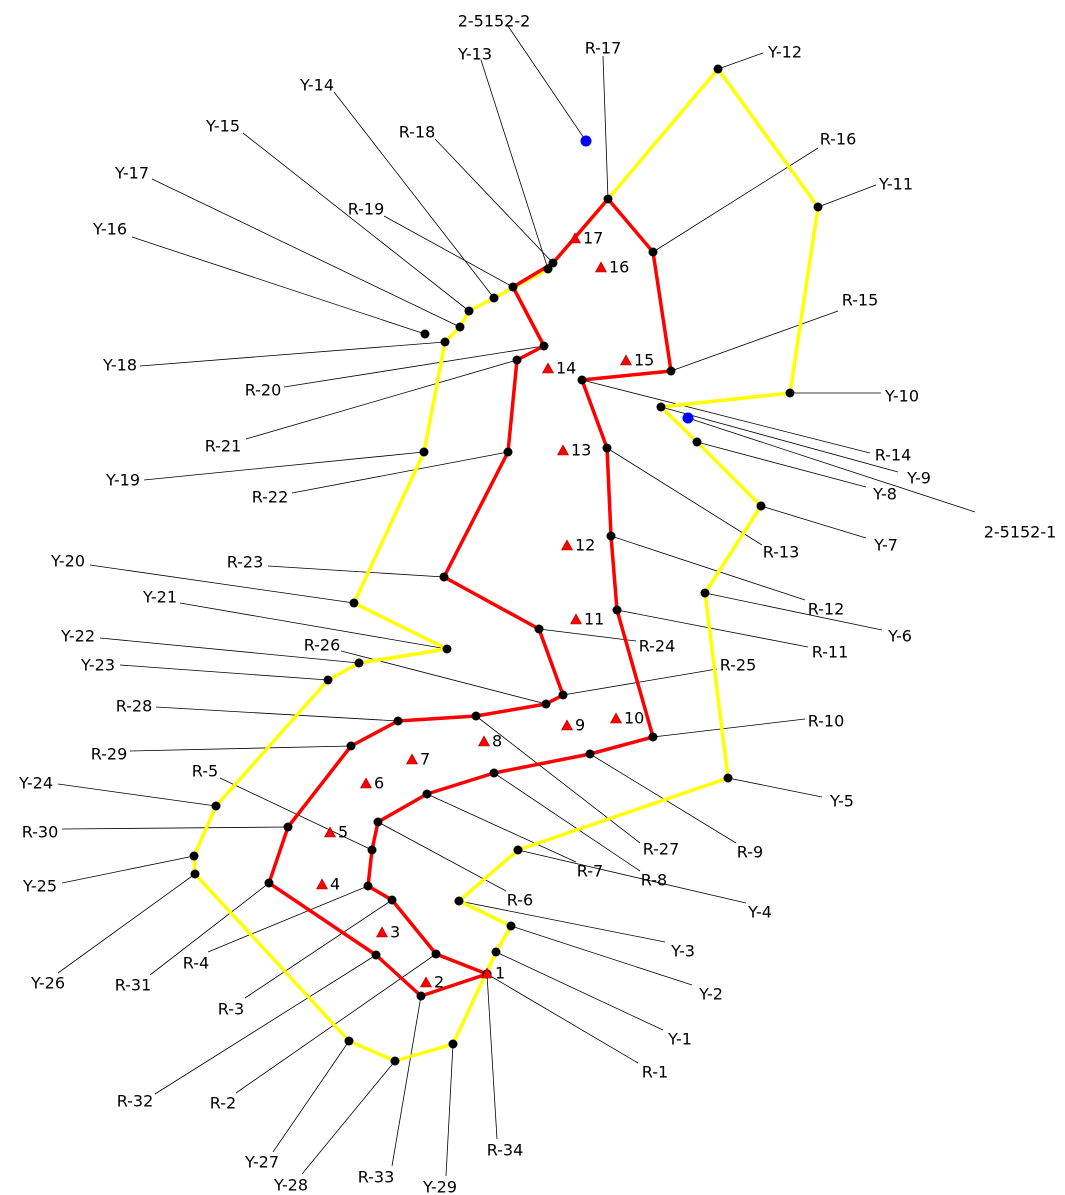 The image size is (1065, 1195). I want to click on station-label-y-3: Y-3, so click(682, 951).